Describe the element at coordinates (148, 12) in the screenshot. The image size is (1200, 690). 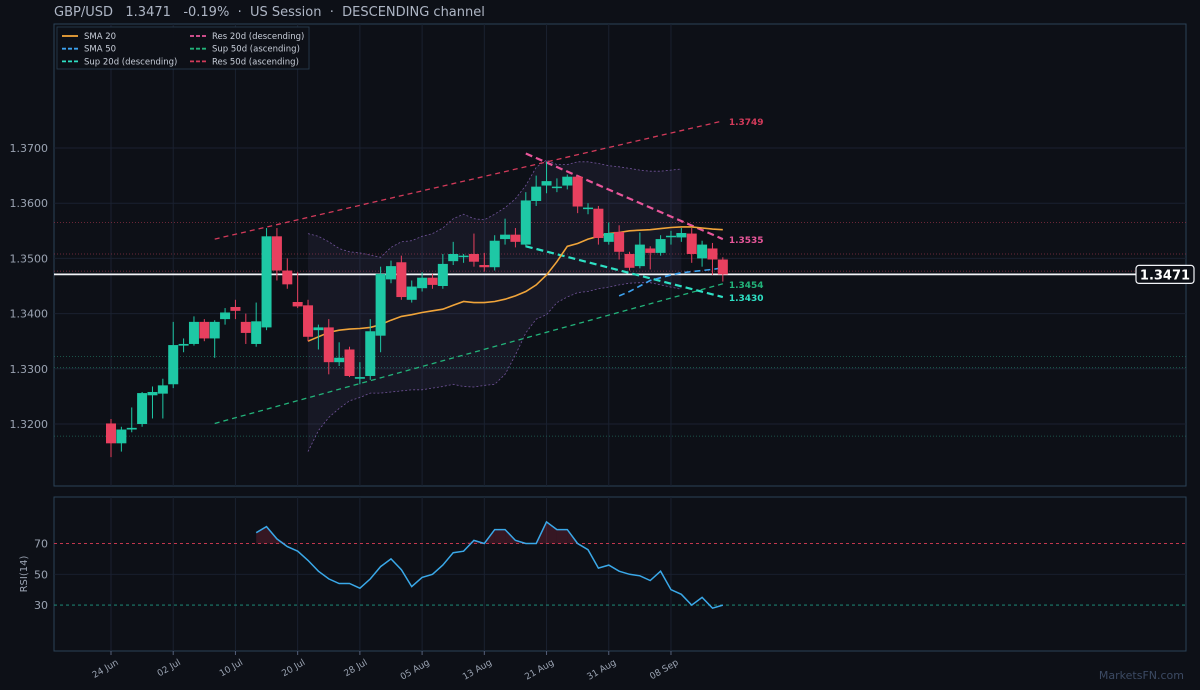
I see `price-label: 1.3471` at that location.